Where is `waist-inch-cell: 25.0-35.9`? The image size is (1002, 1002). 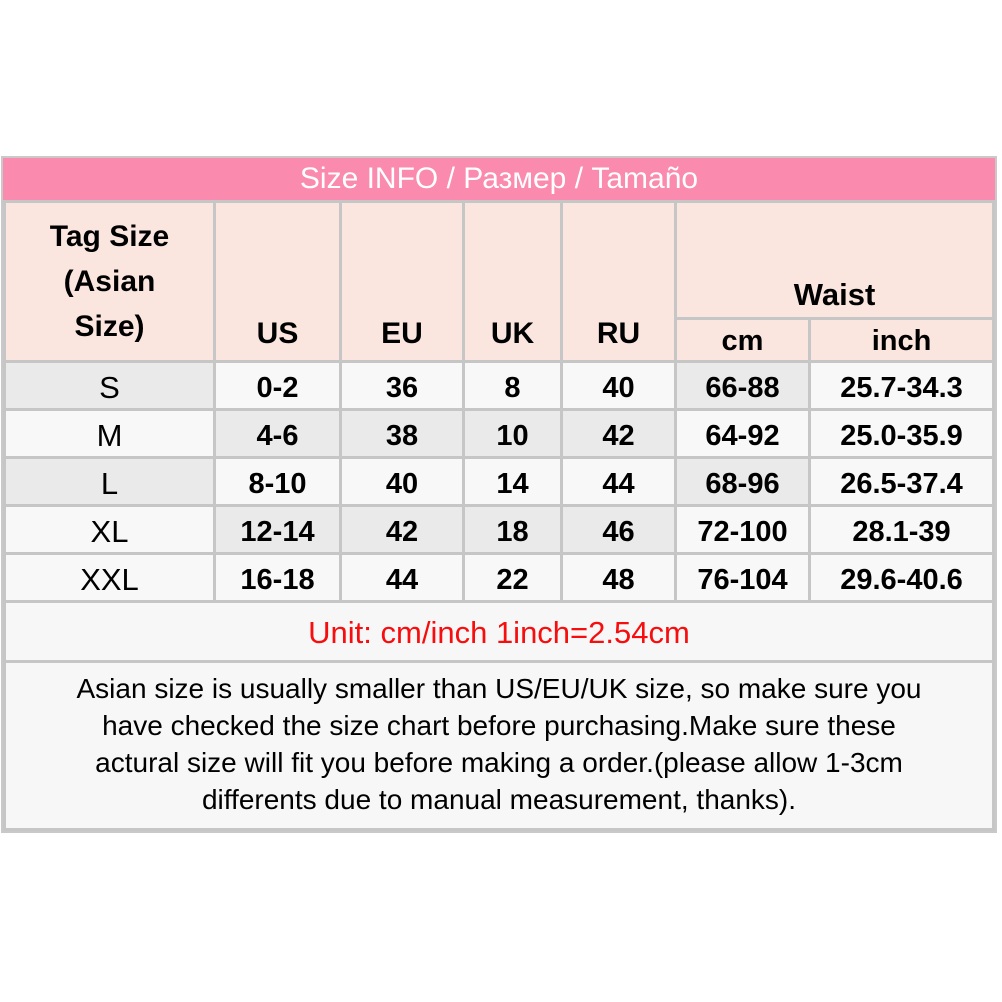
waist-inch-cell: 25.0-35.9 is located at coordinates (901, 433).